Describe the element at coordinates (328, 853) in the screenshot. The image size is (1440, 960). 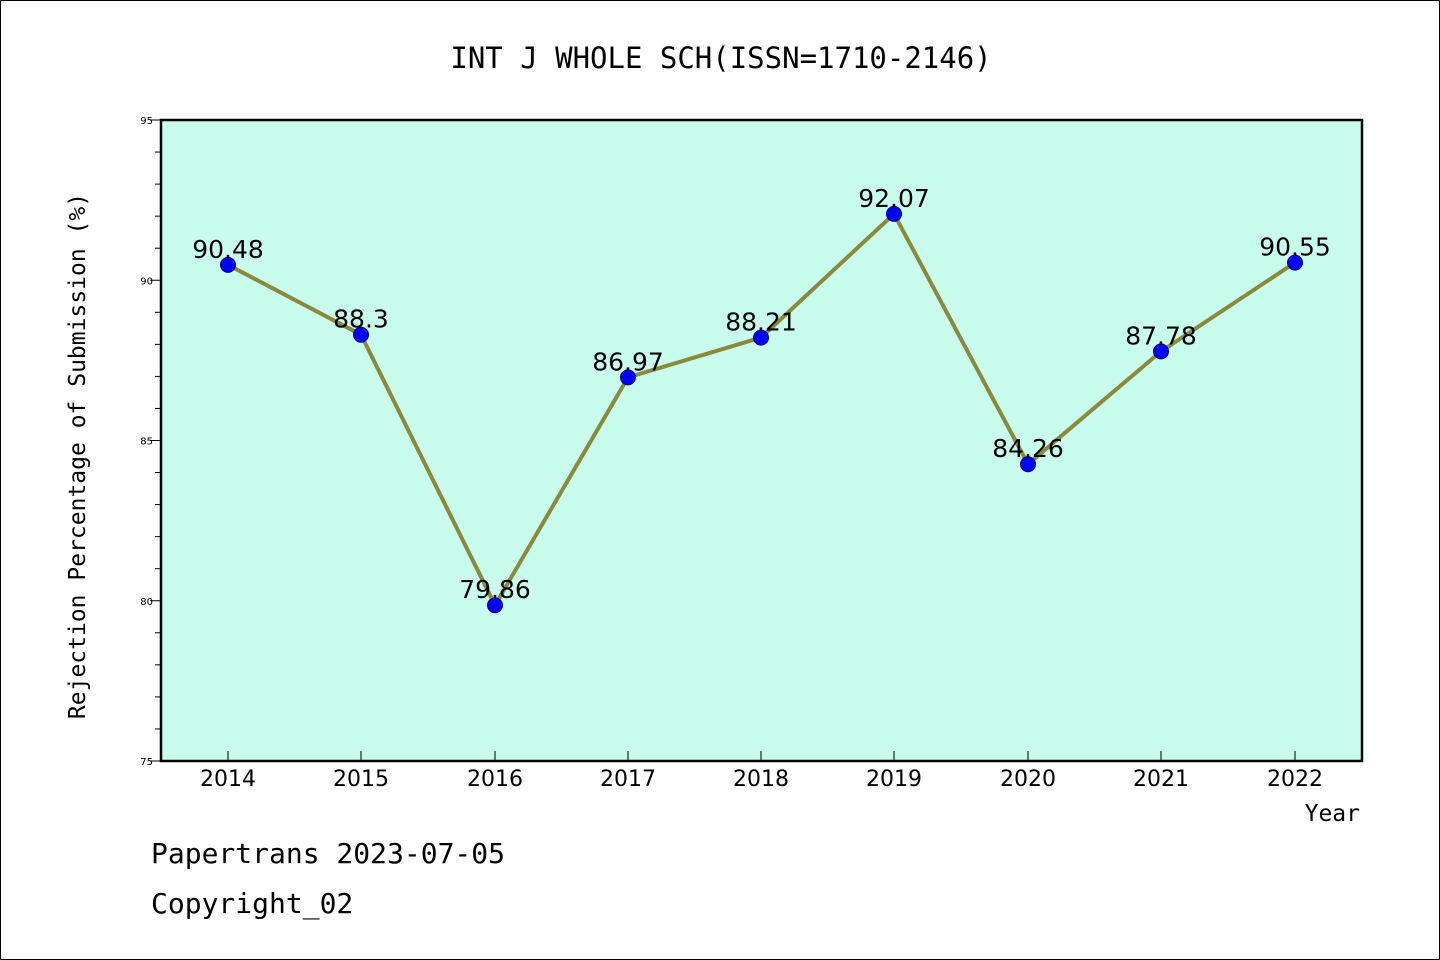
I see `footer-date-line: Papertrans 2023-07-05` at that location.